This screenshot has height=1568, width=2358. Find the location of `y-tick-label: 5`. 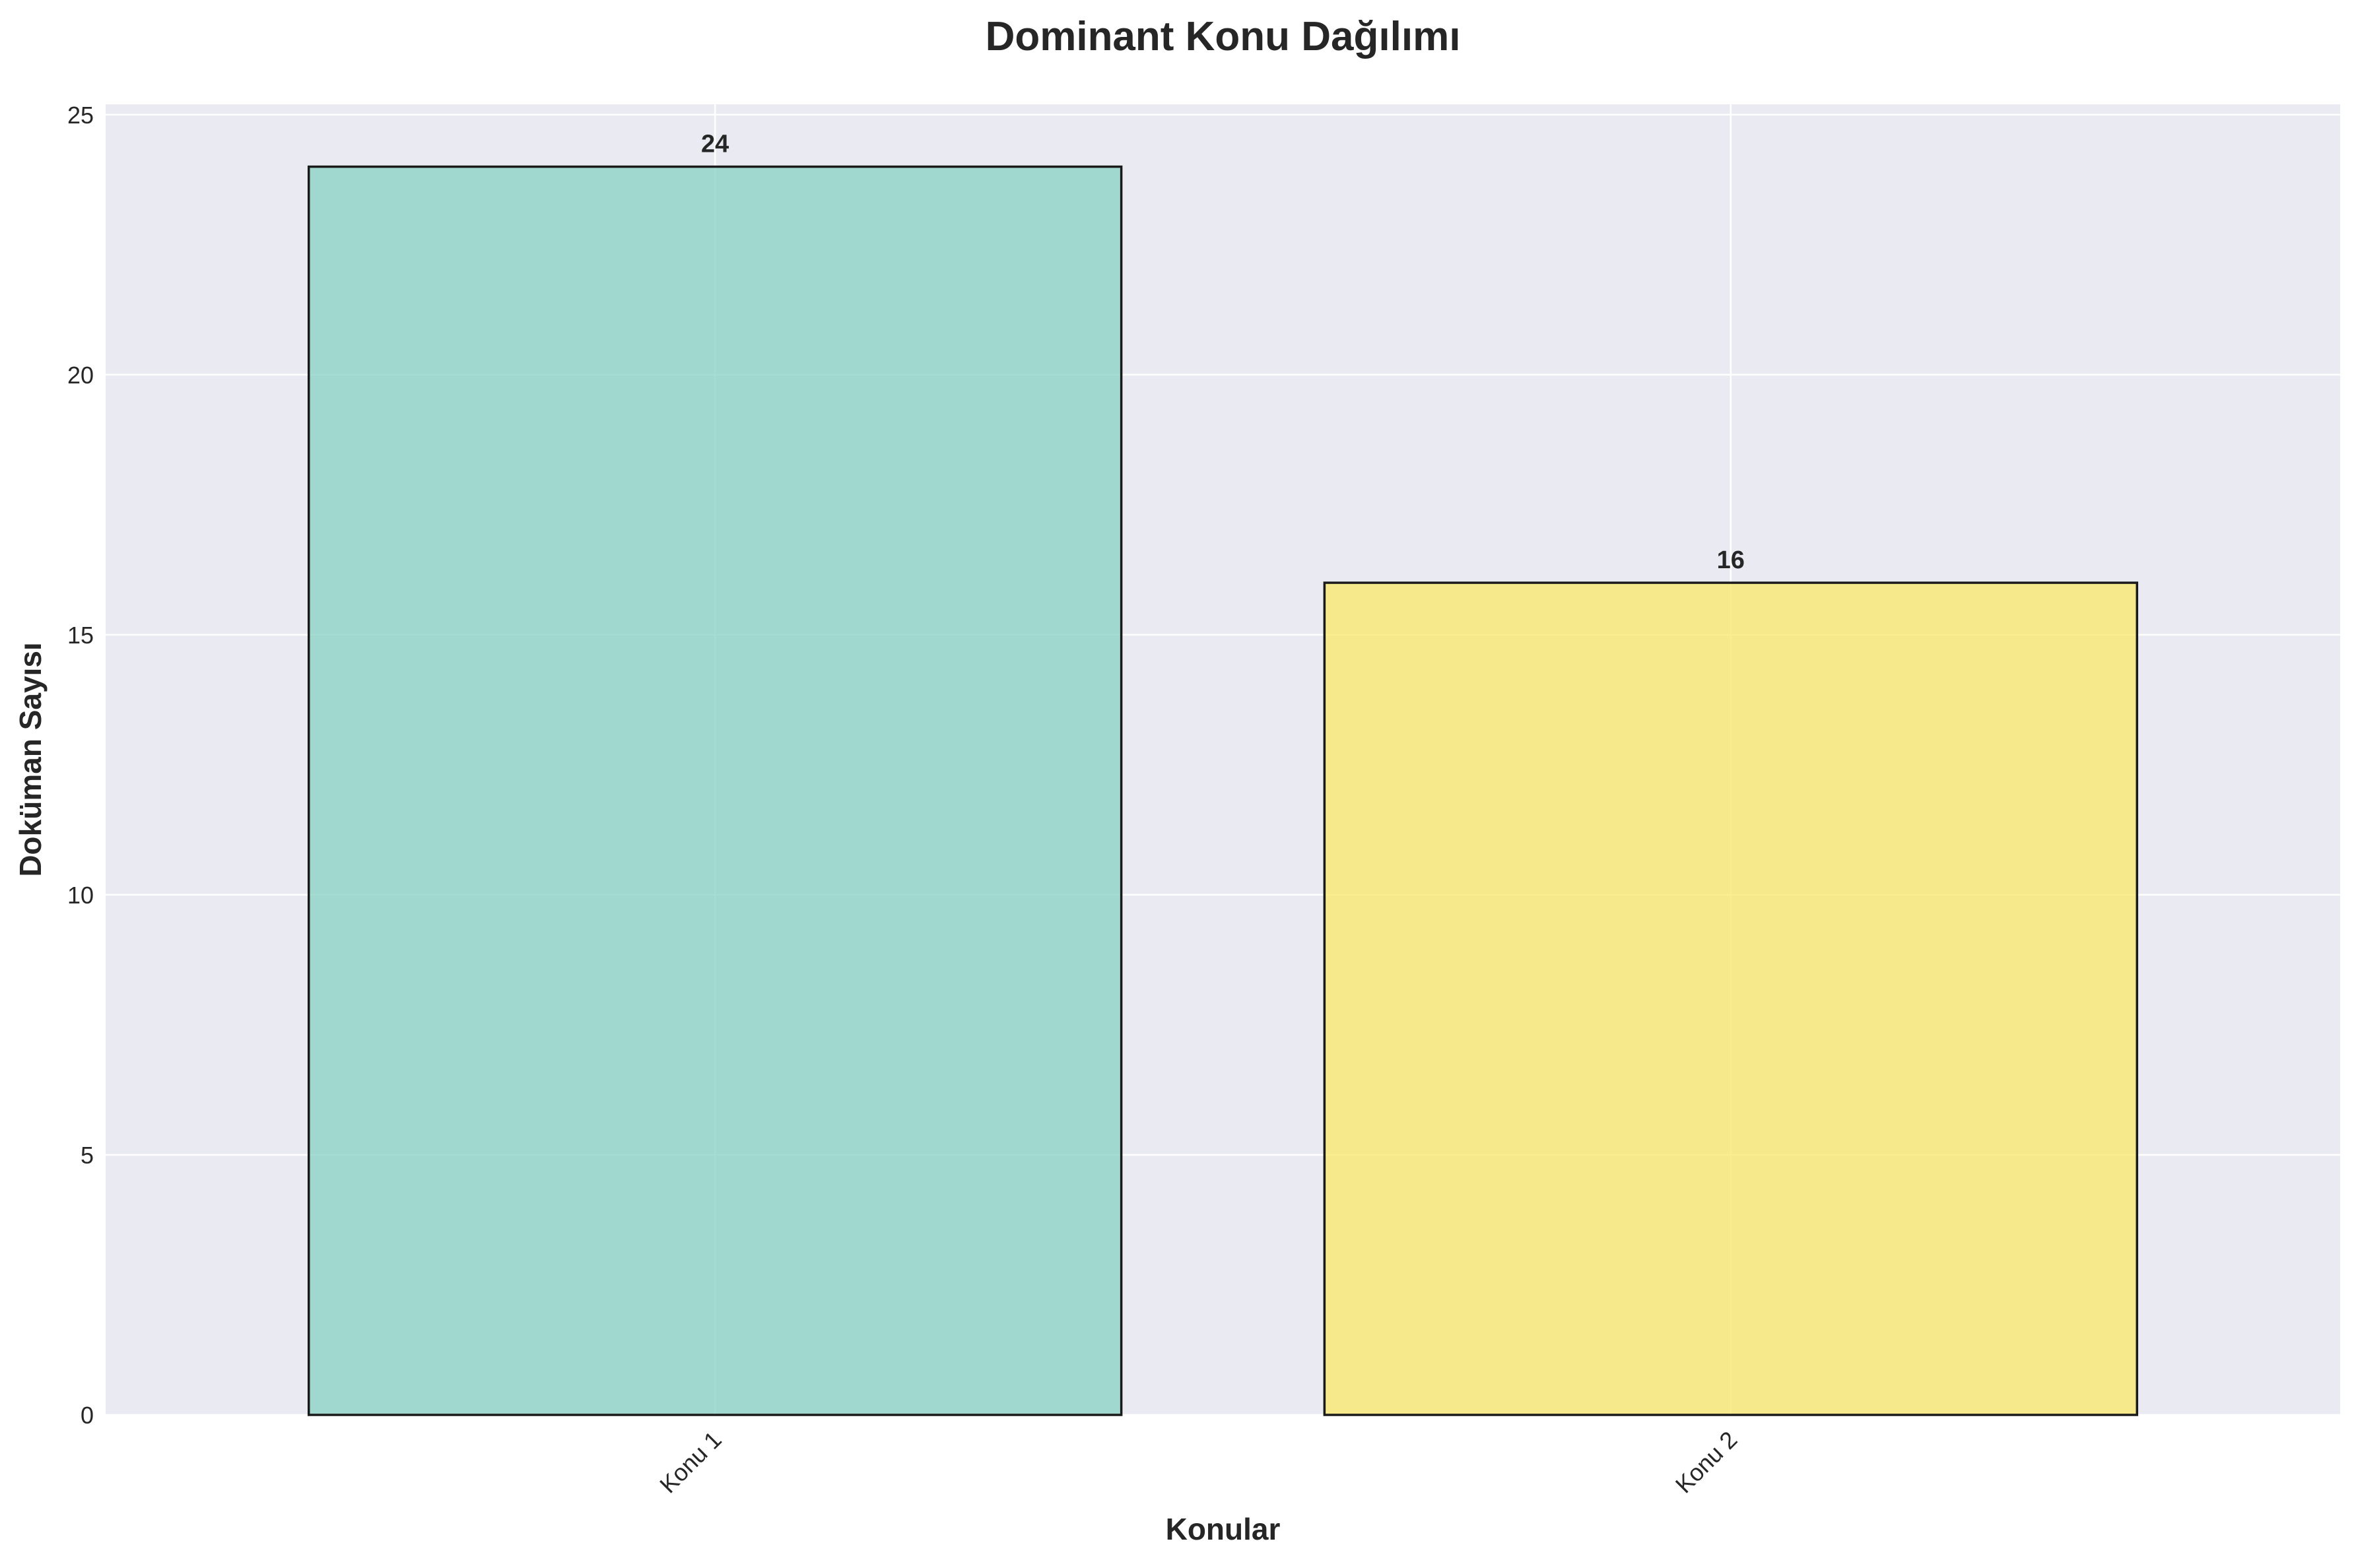

y-tick-label: 5 is located at coordinates (88, 1155).